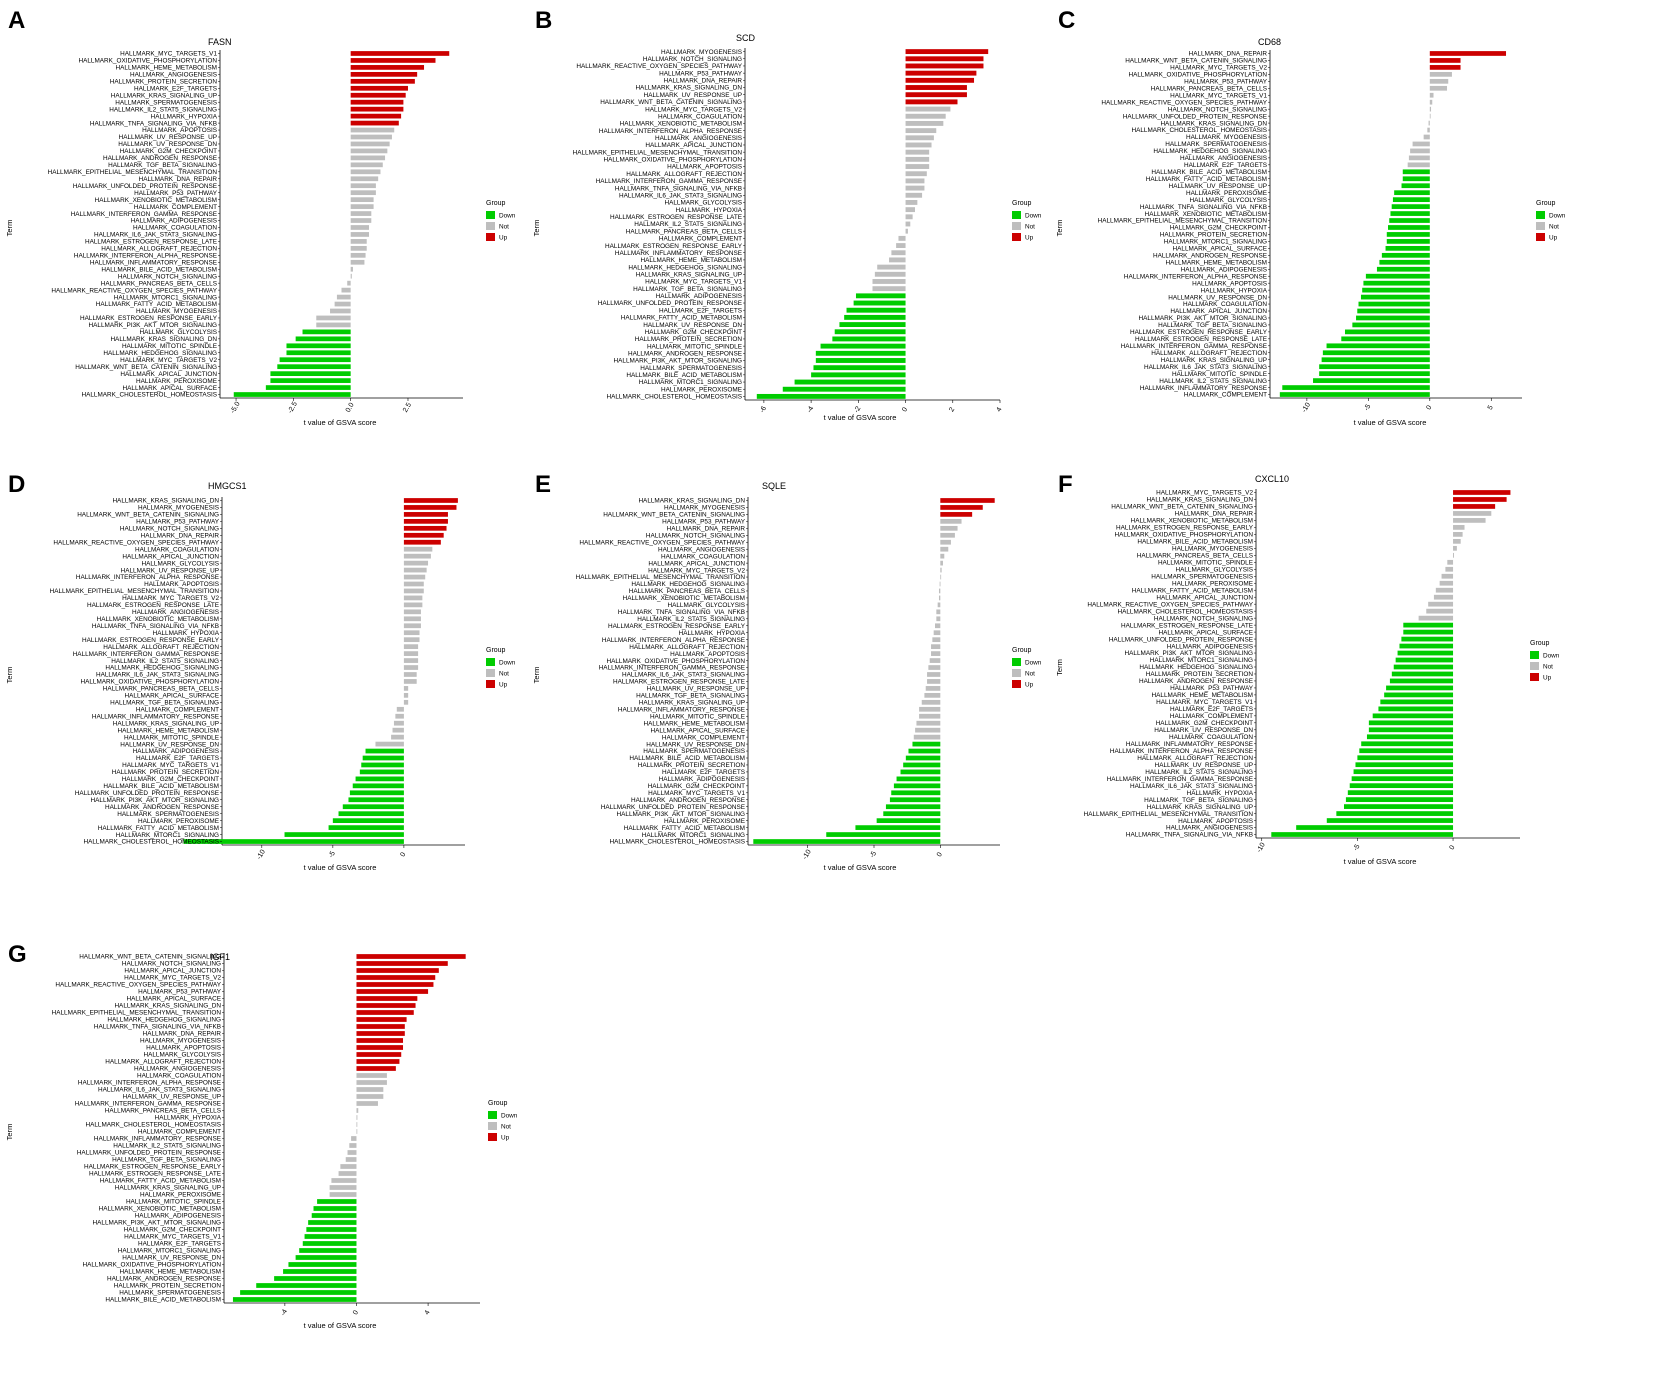 The width and height of the screenshot is (1654, 1398). Describe the element at coordinates (1195, 116) in the screenshot. I see `term-label: HALLMARK_UNFOLDED_PROTEIN_RESPONSE` at that location.